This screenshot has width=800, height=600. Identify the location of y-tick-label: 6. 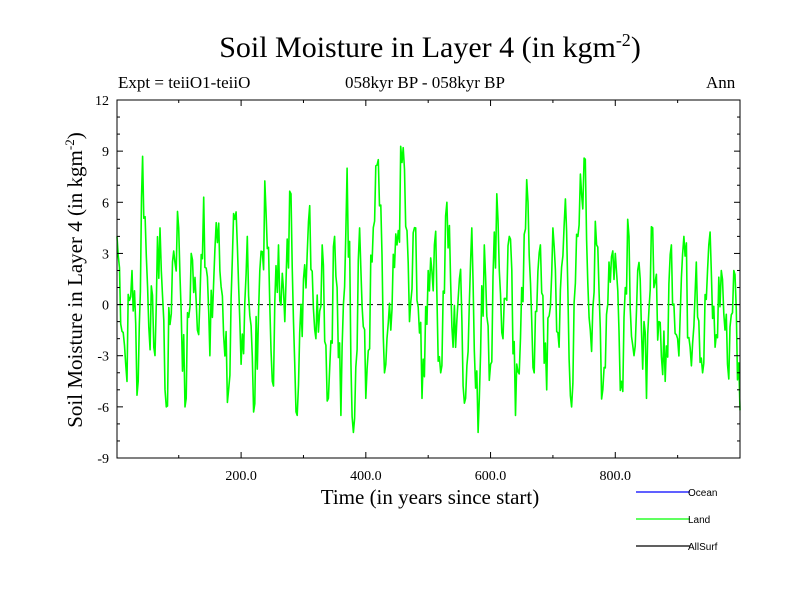
(105, 203).